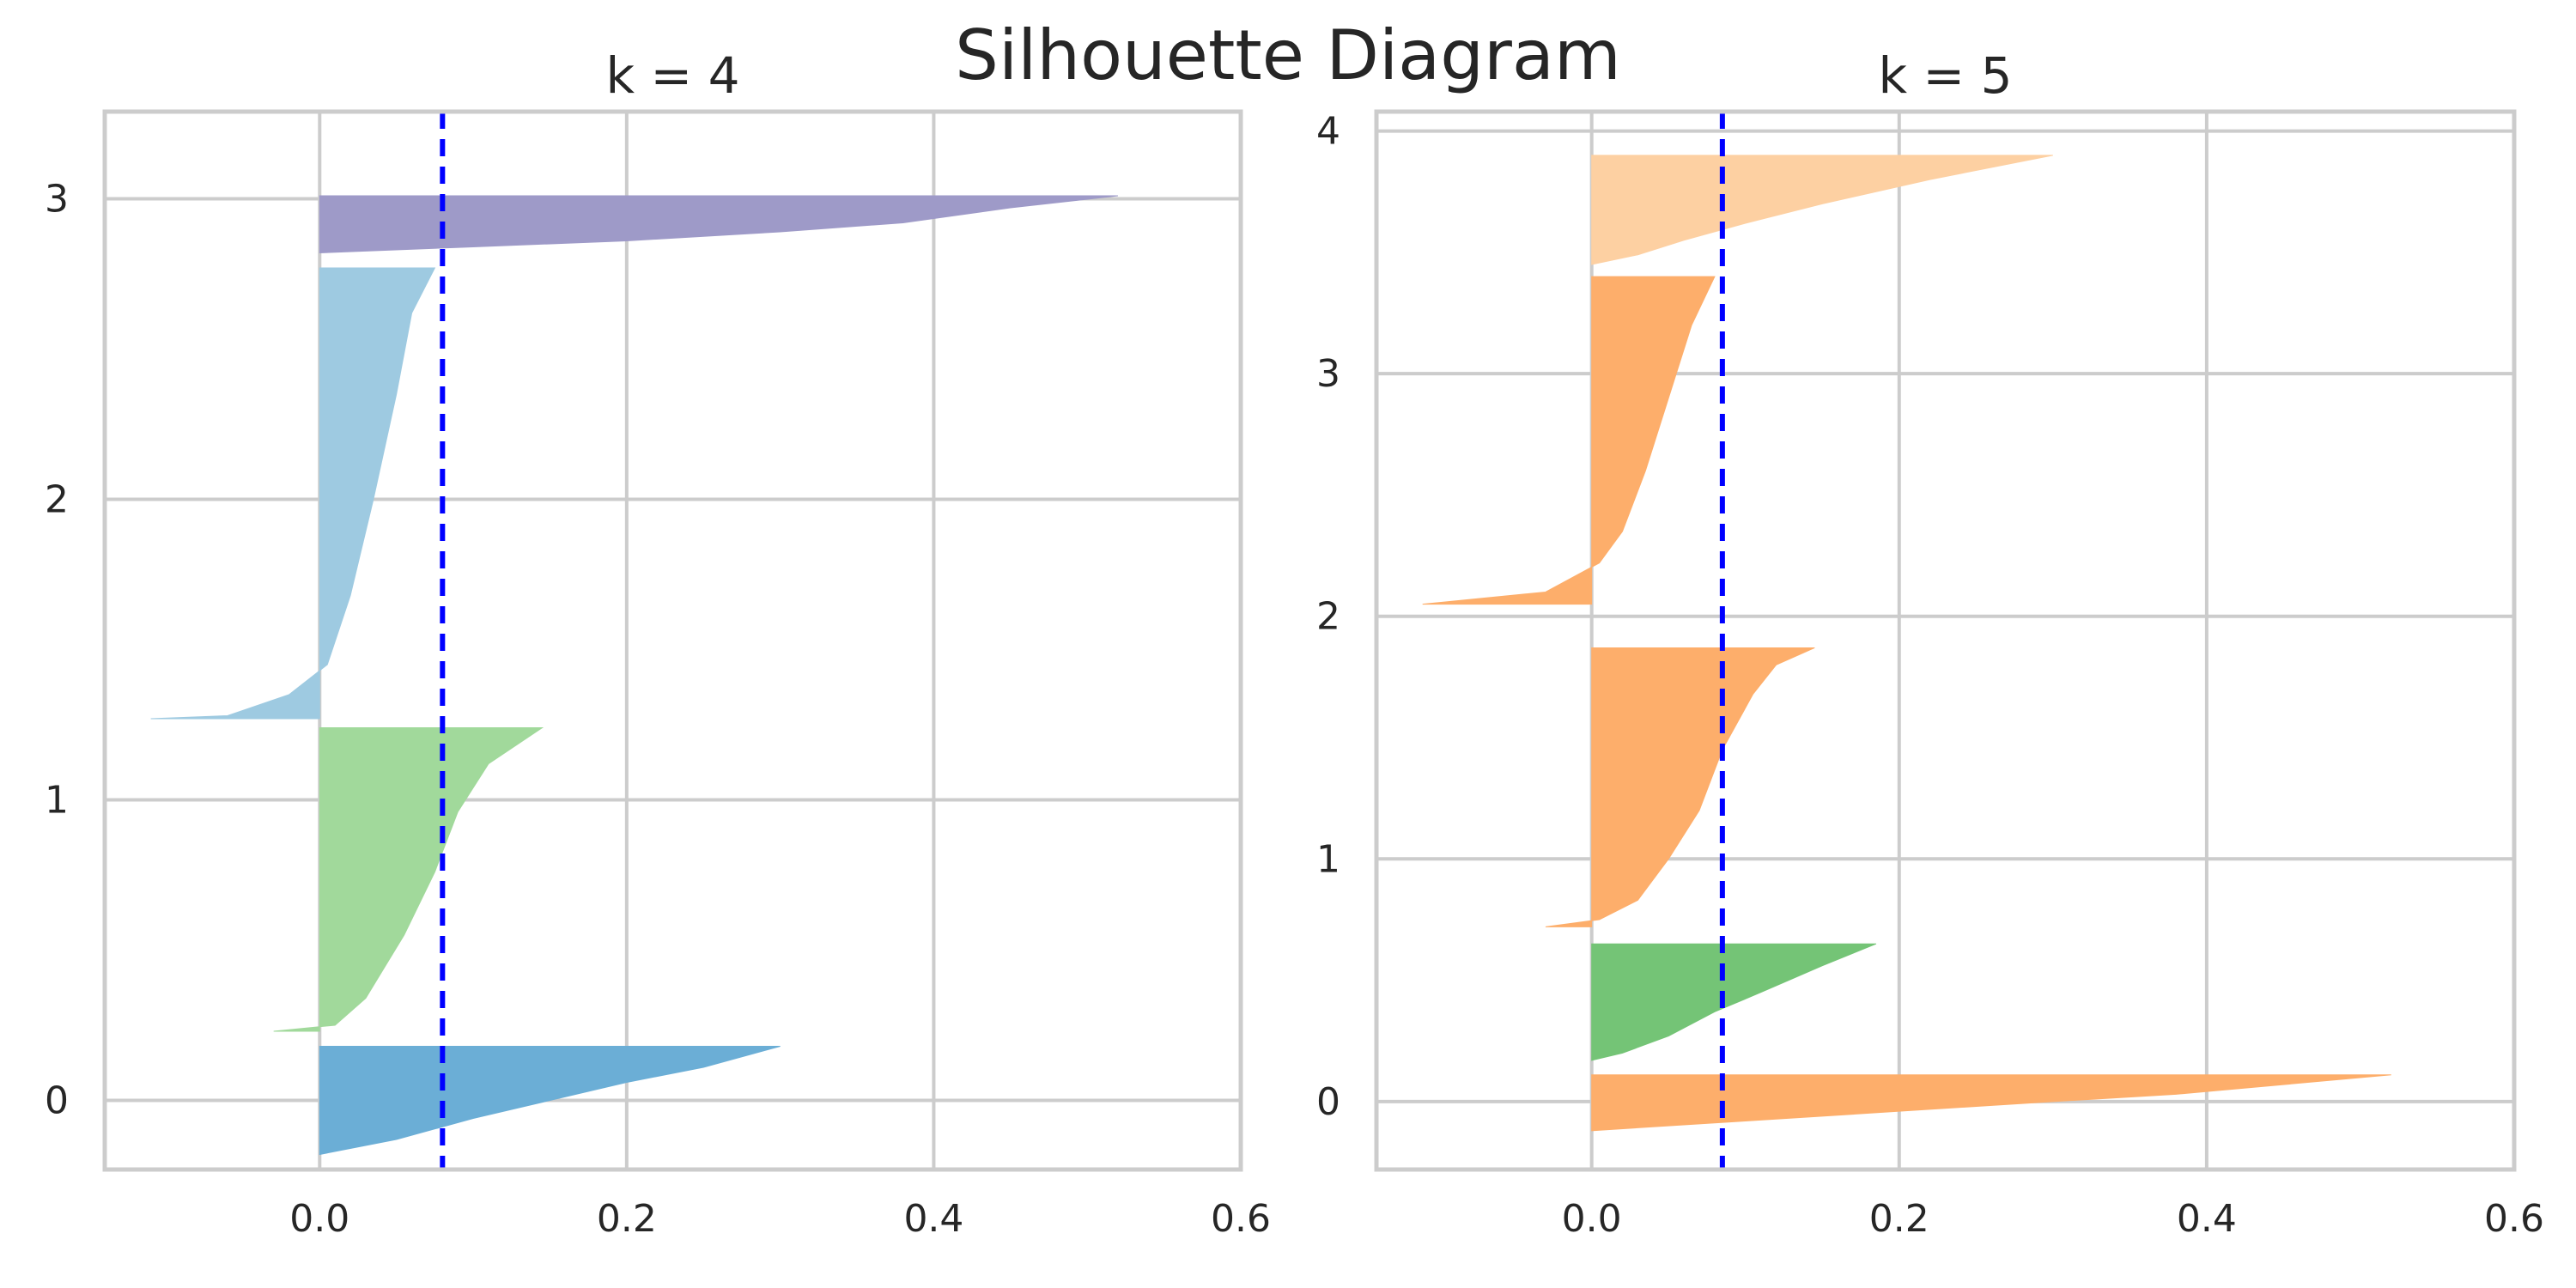 The width and height of the screenshot is (2576, 1288). I want to click on y-tick-label: 4, so click(1328, 132).